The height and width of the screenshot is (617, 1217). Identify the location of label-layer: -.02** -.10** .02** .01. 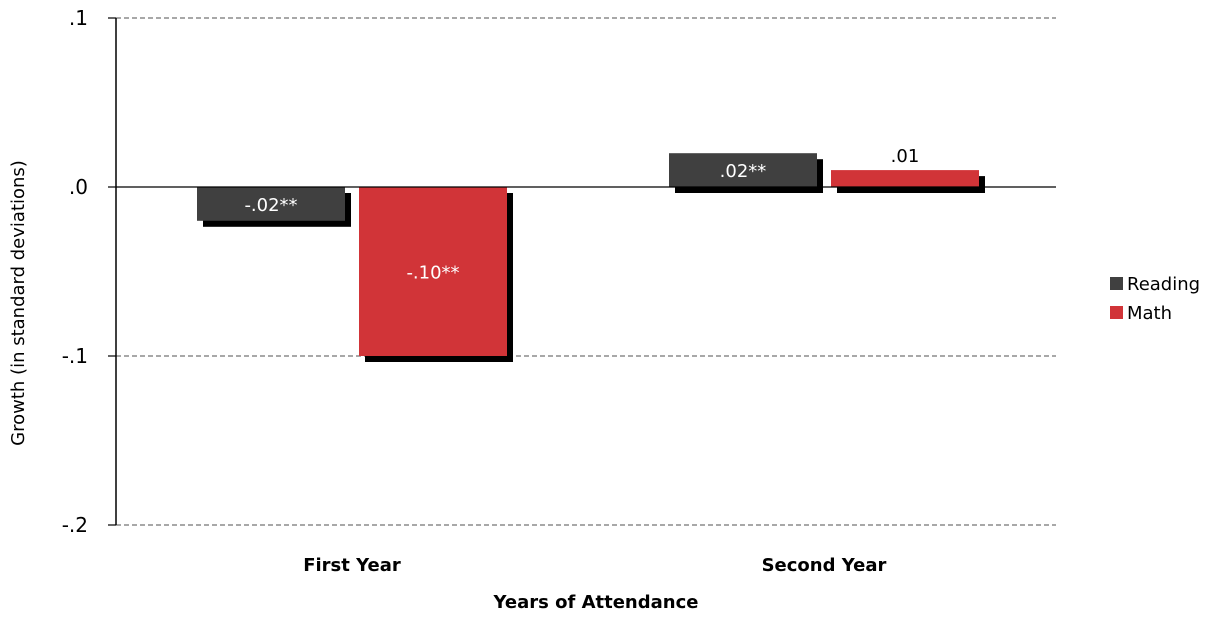
(581, 214).